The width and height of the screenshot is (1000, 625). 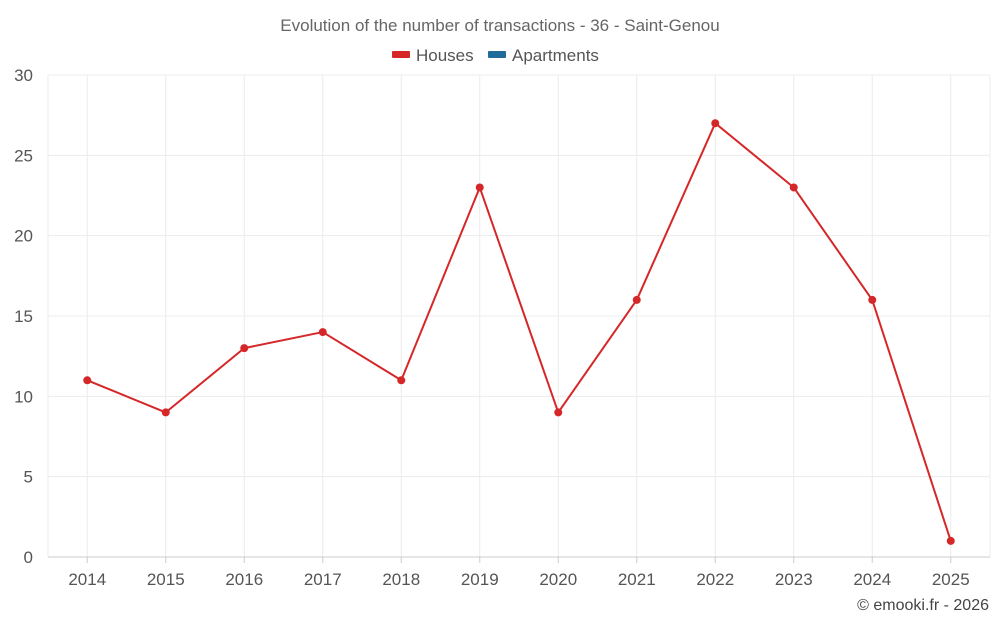 What do you see at coordinates (555, 55) in the screenshot?
I see `legend-label-apartments: Apartments` at bounding box center [555, 55].